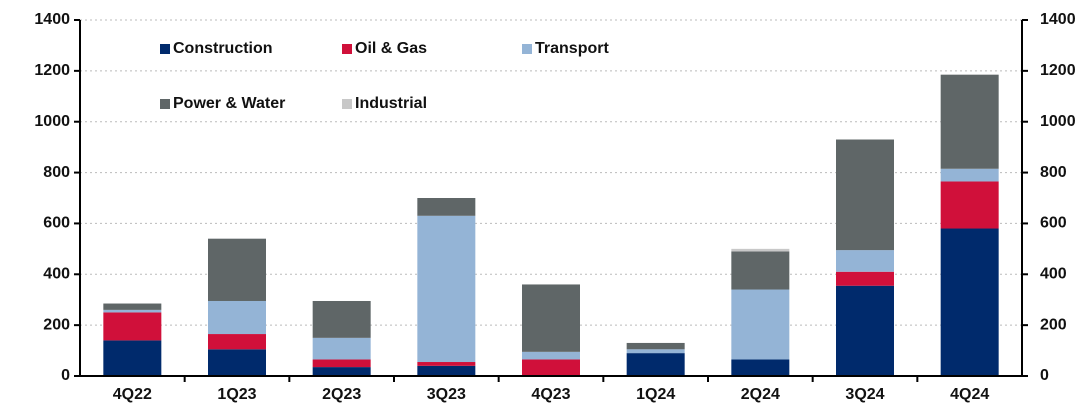 The height and width of the screenshot is (408, 1092). Describe the element at coordinates (1058, 121) in the screenshot. I see `y2-tick-label: 1000` at that location.